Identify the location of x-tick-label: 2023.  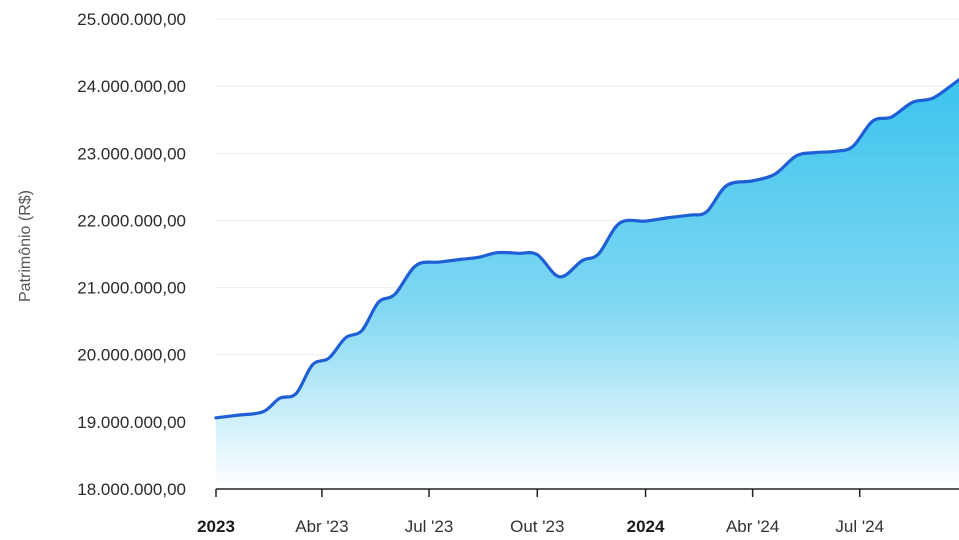
(216, 526).